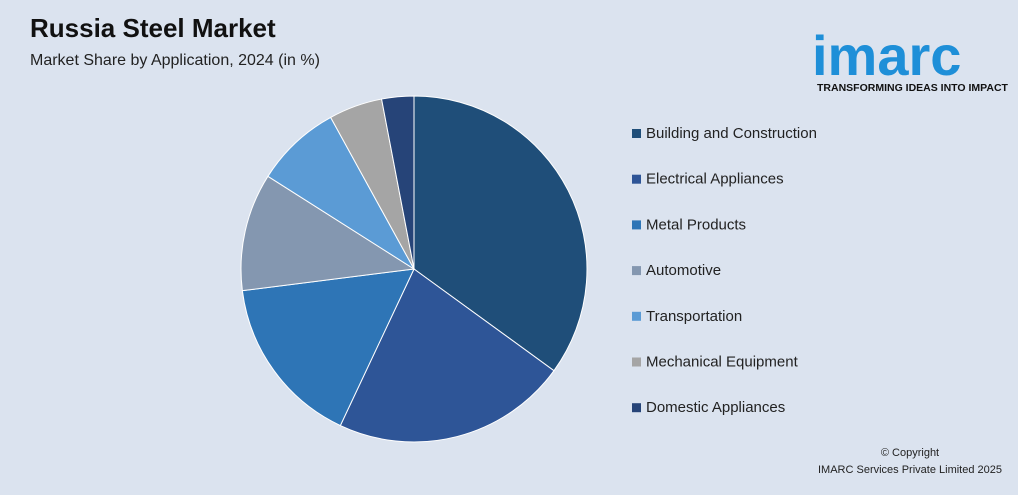 This screenshot has width=1018, height=500. What do you see at coordinates (153, 28) in the screenshot?
I see `chart-title: Russia Steel Market` at bounding box center [153, 28].